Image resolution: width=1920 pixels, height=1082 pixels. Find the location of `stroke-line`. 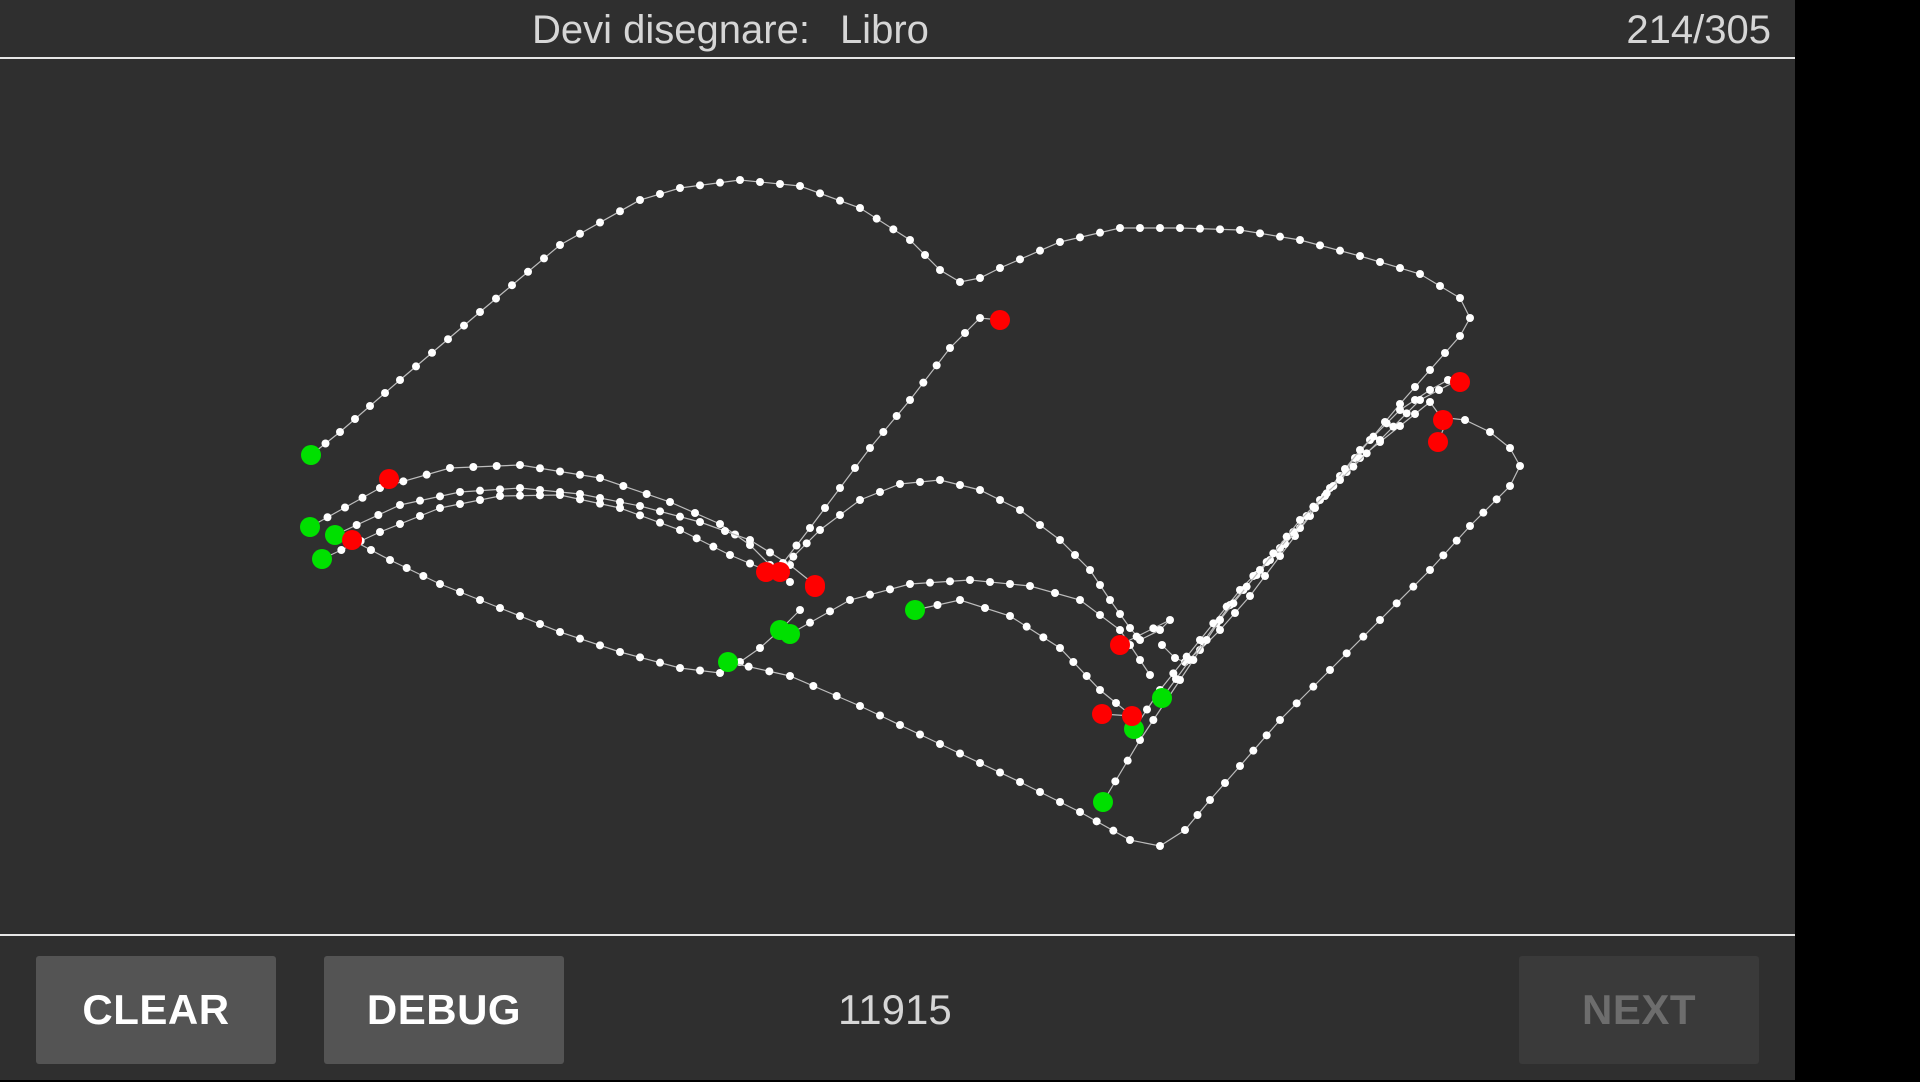

stroke-line is located at coordinates (576, 606).